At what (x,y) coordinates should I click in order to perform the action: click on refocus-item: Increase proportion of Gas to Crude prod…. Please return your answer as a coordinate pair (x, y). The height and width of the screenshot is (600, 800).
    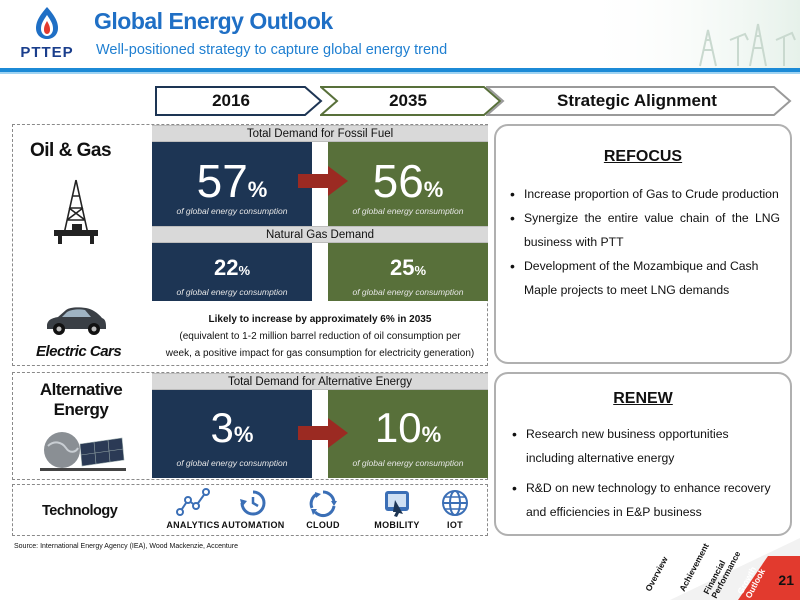
    Looking at the image, I should click on (644, 194).